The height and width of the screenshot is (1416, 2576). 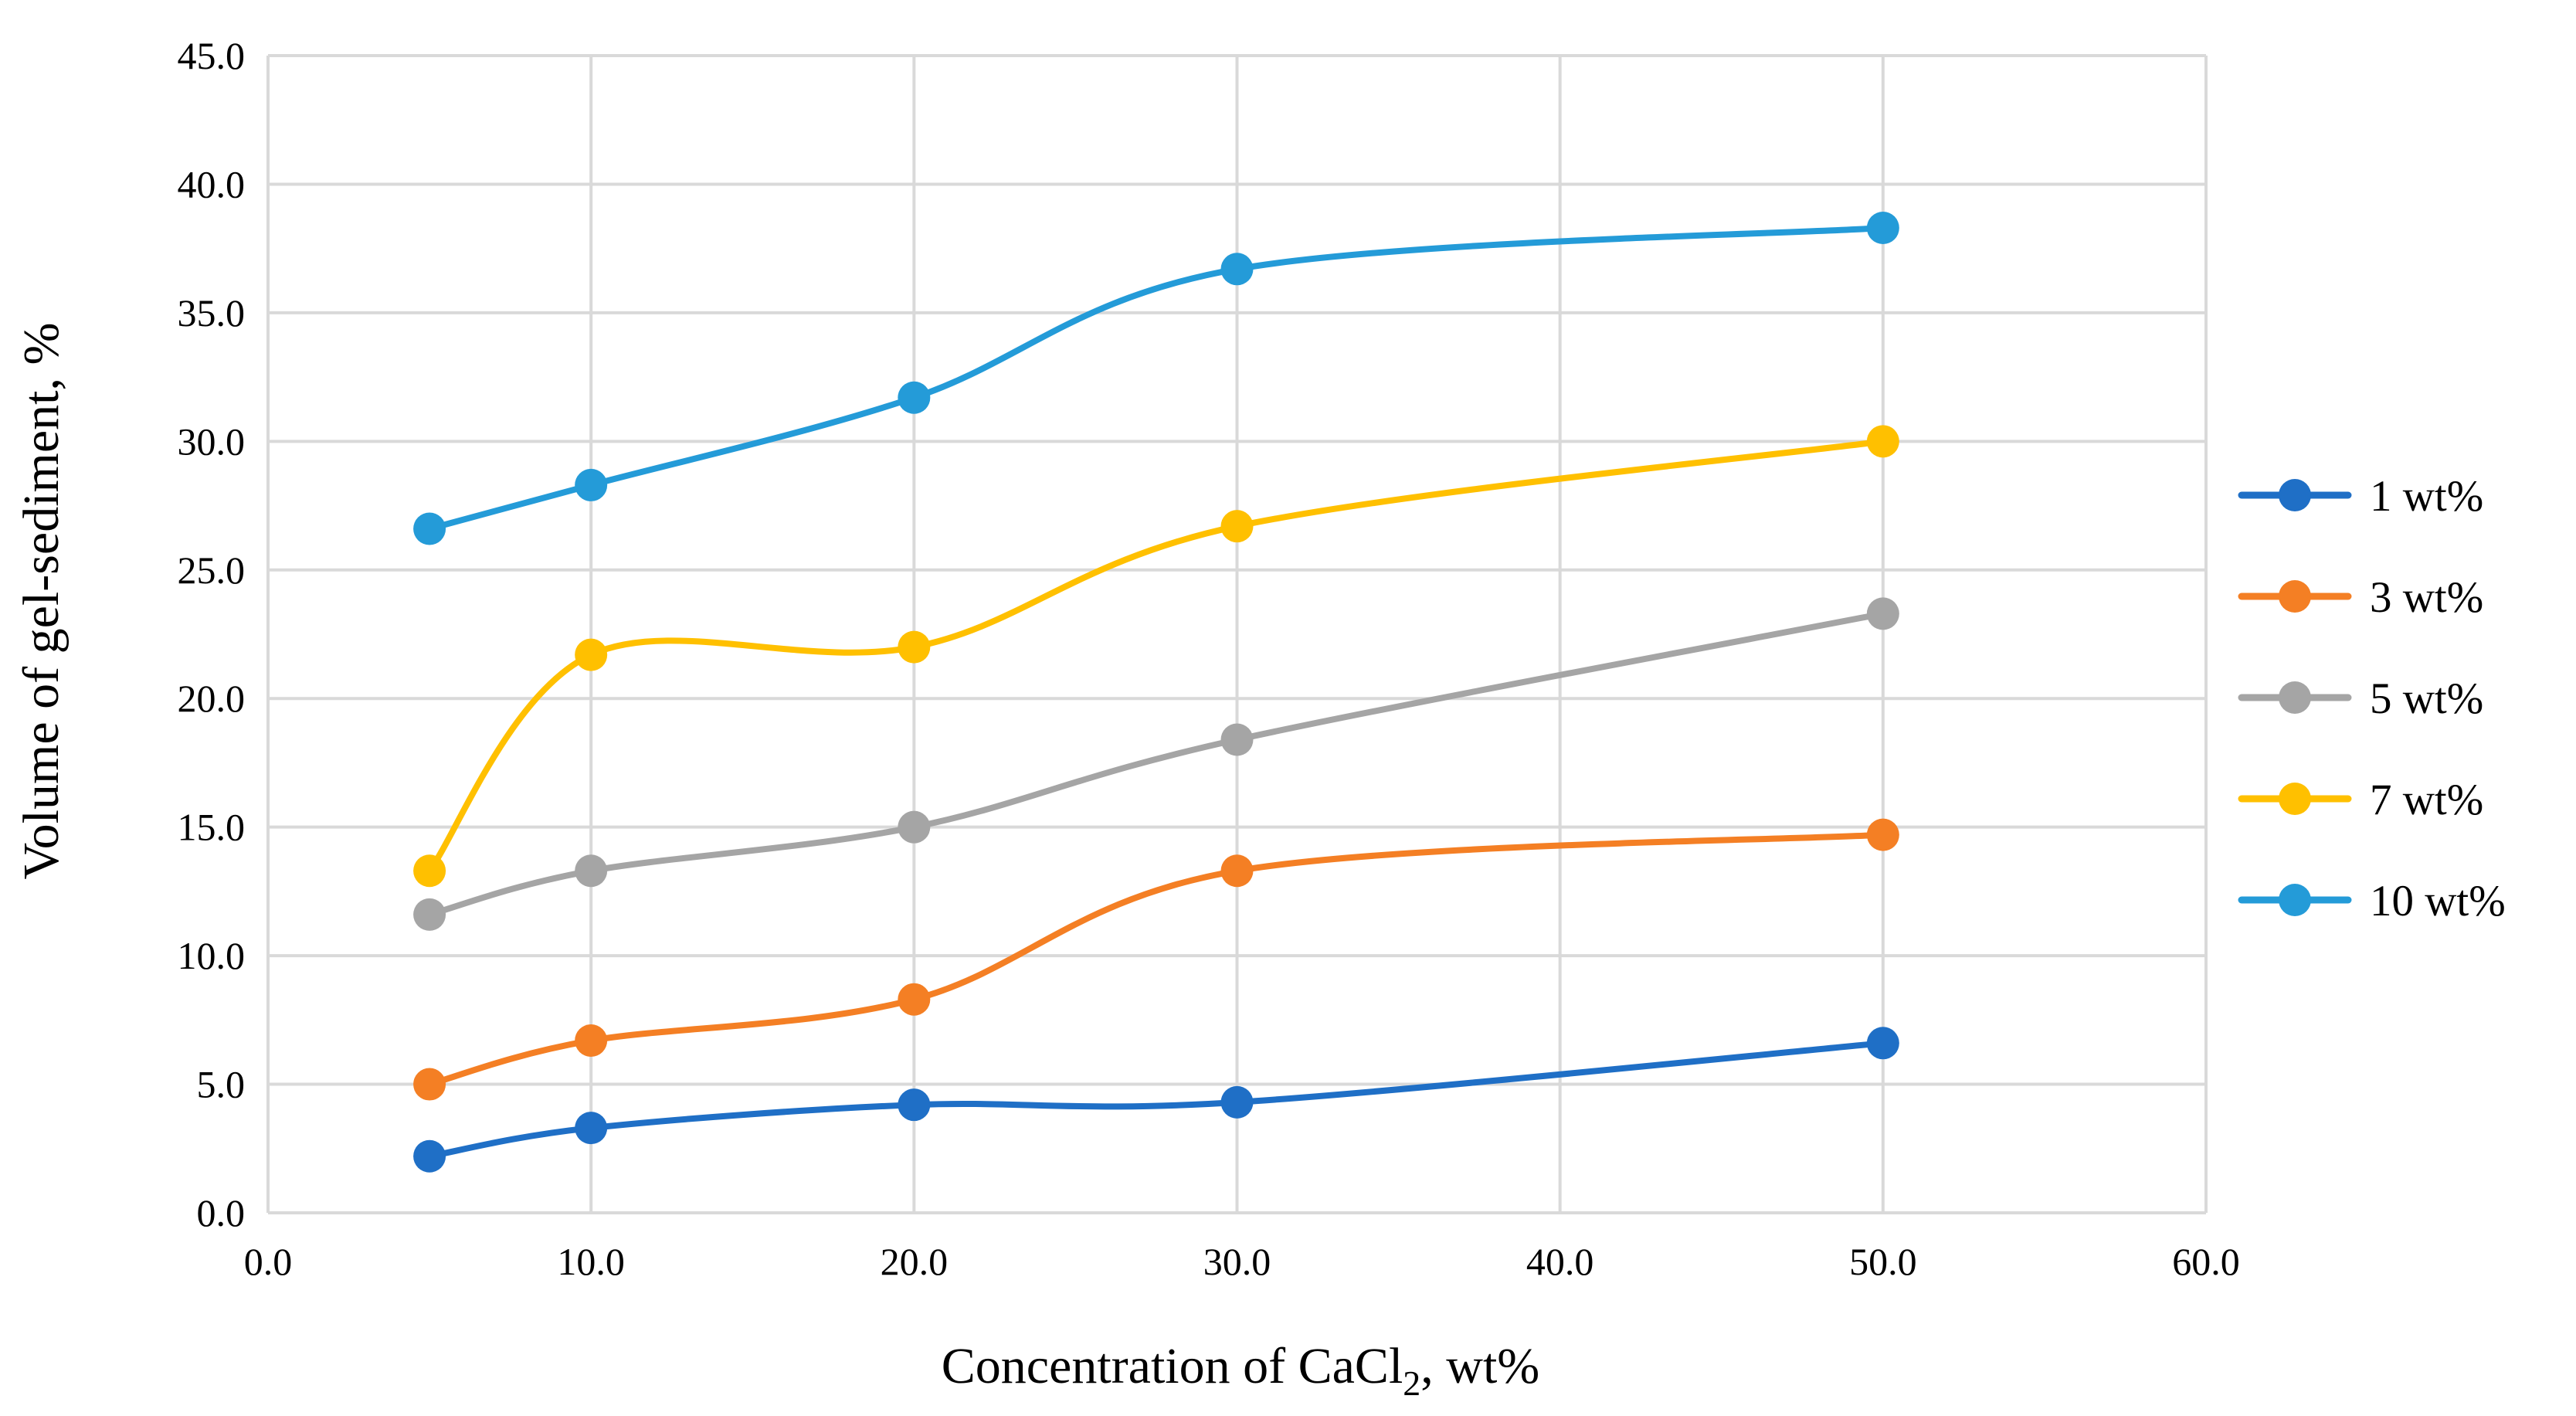 I want to click on y-tick-label: 5.0, so click(x=222, y=1084).